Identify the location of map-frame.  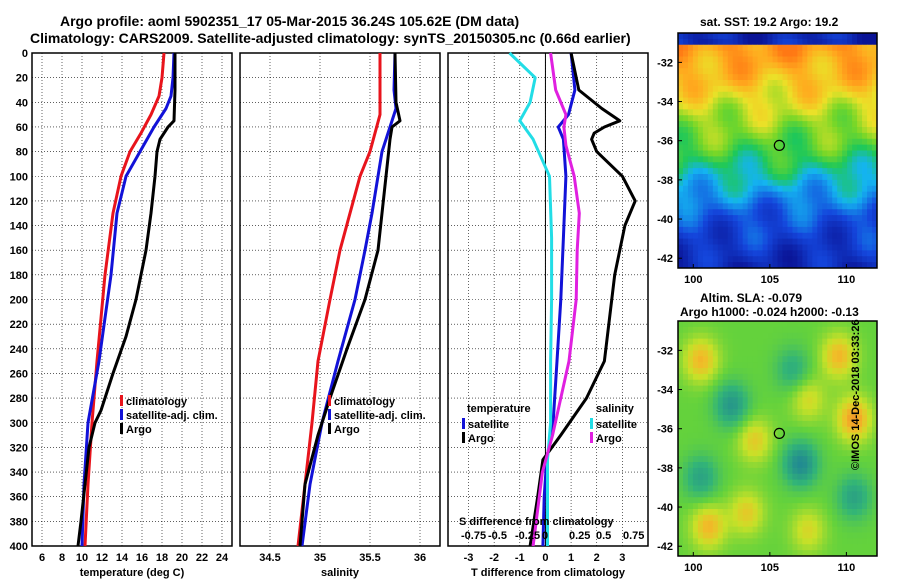
(777, 438).